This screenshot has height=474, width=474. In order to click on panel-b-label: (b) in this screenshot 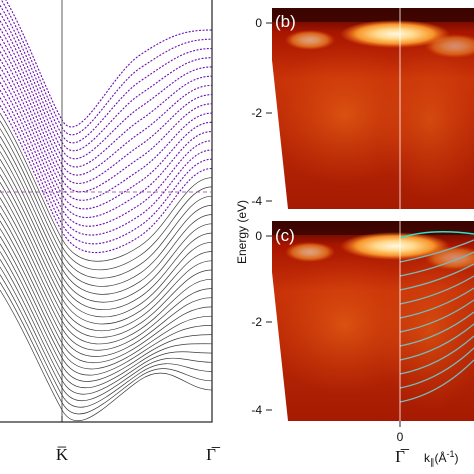, I will do `click(285, 21)`.